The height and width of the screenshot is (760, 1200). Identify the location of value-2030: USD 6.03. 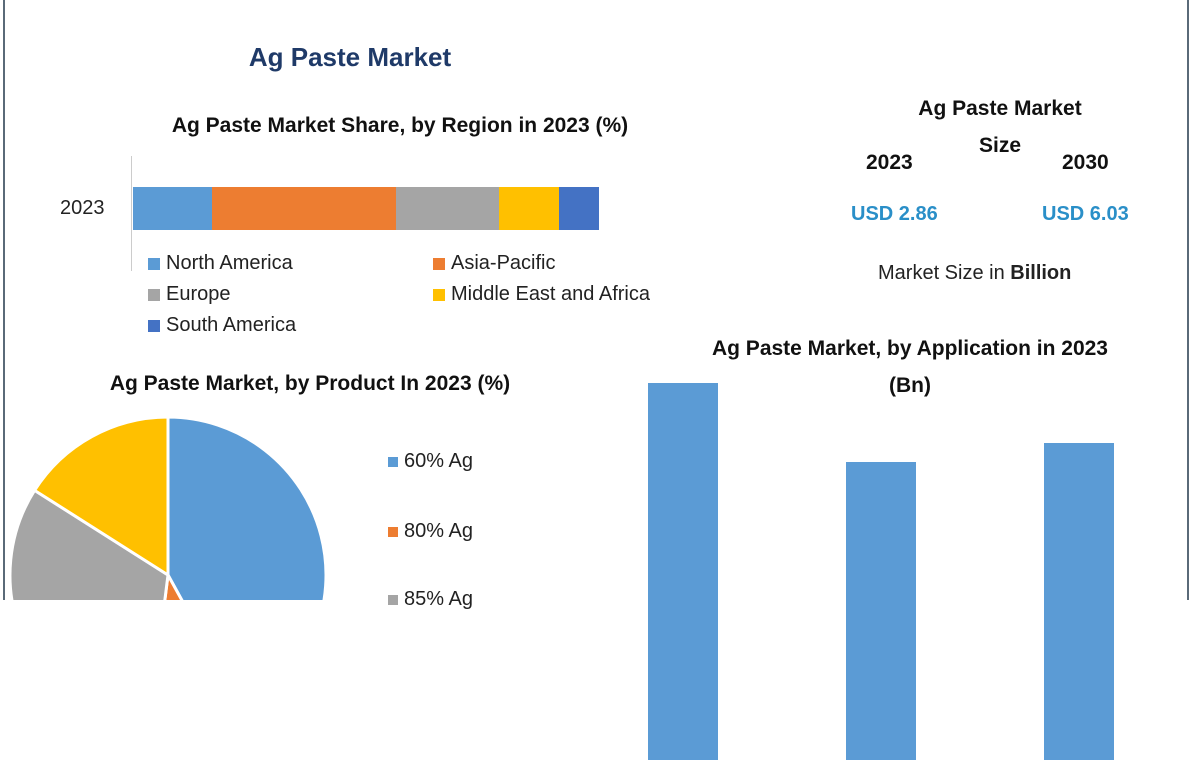
(1085, 214).